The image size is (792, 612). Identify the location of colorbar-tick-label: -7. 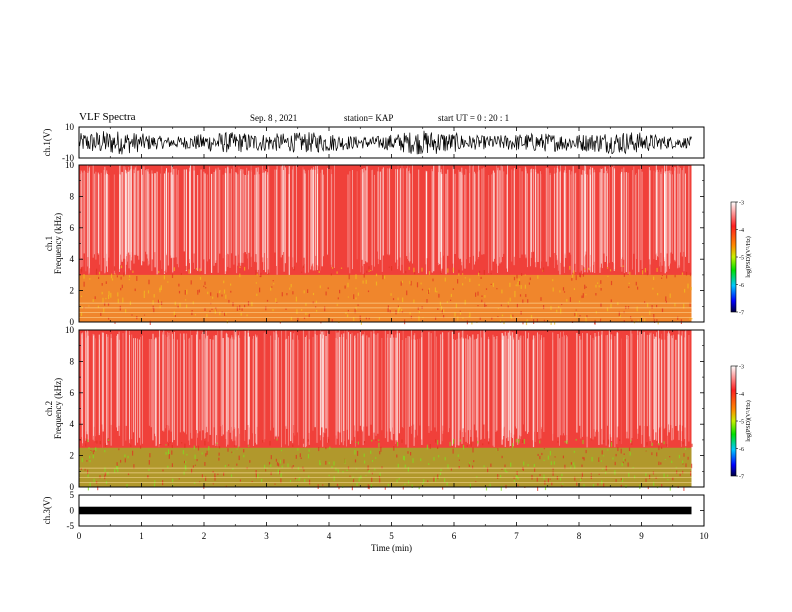
(741, 314).